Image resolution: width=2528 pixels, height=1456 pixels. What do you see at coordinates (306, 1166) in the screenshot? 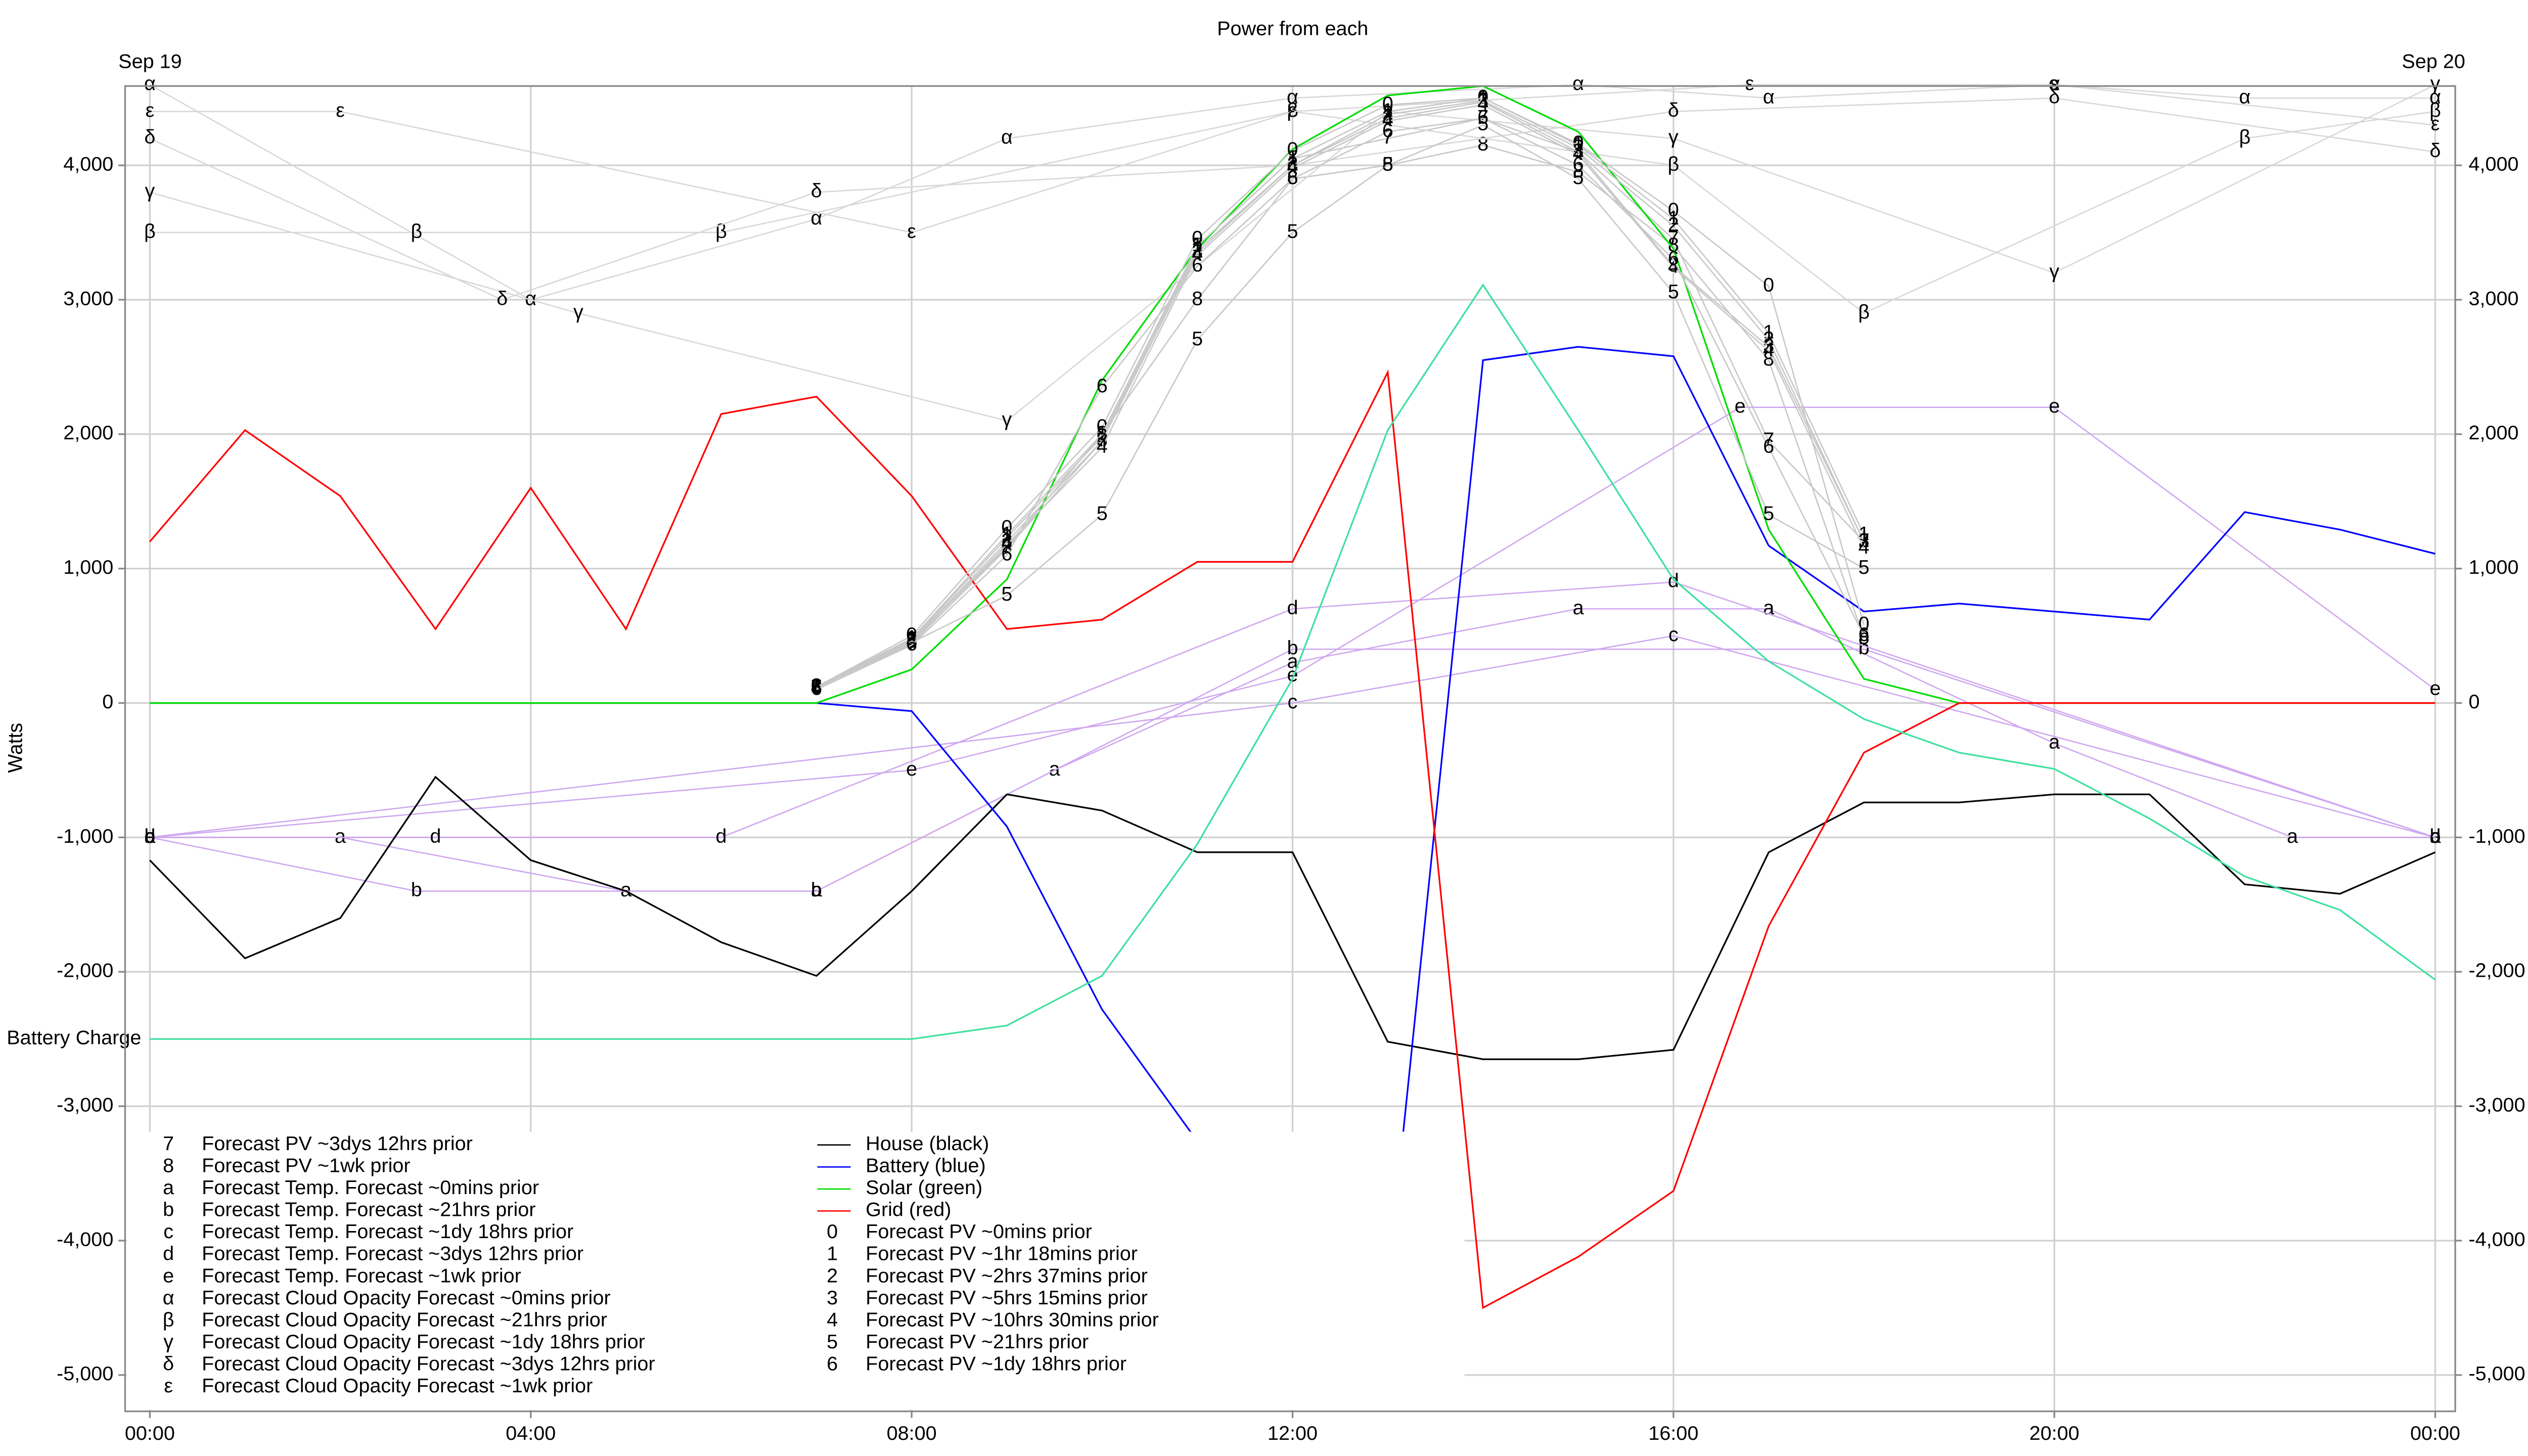
I see `legend-label: Forecast PV ~1wk prior` at bounding box center [306, 1166].